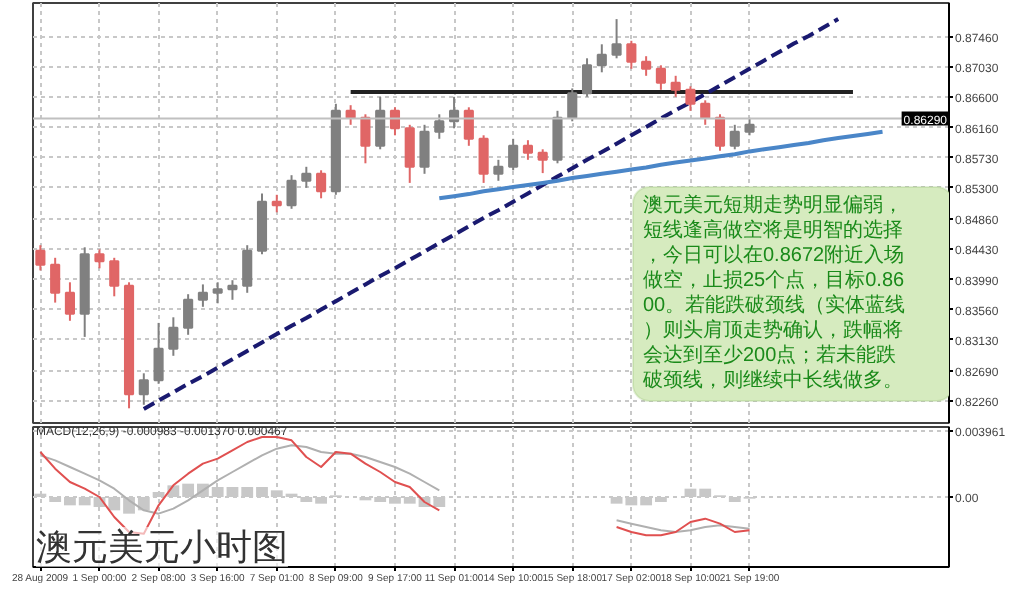 This screenshot has width=1020, height=590. What do you see at coordinates (773, 292) in the screenshot?
I see `annotation: 澳元美元短期走势明显偏弱，短线逢高做空将是明智的选择，今日可以在0.8672附近入场做空，止损25个点，目标0.8600。若能跌破颈线（实体蓝线）则头肩顶走势确认，跌幅将会达到至少200点；若未能跌破颈线，则继续中长线做多。` at bounding box center [773, 292].